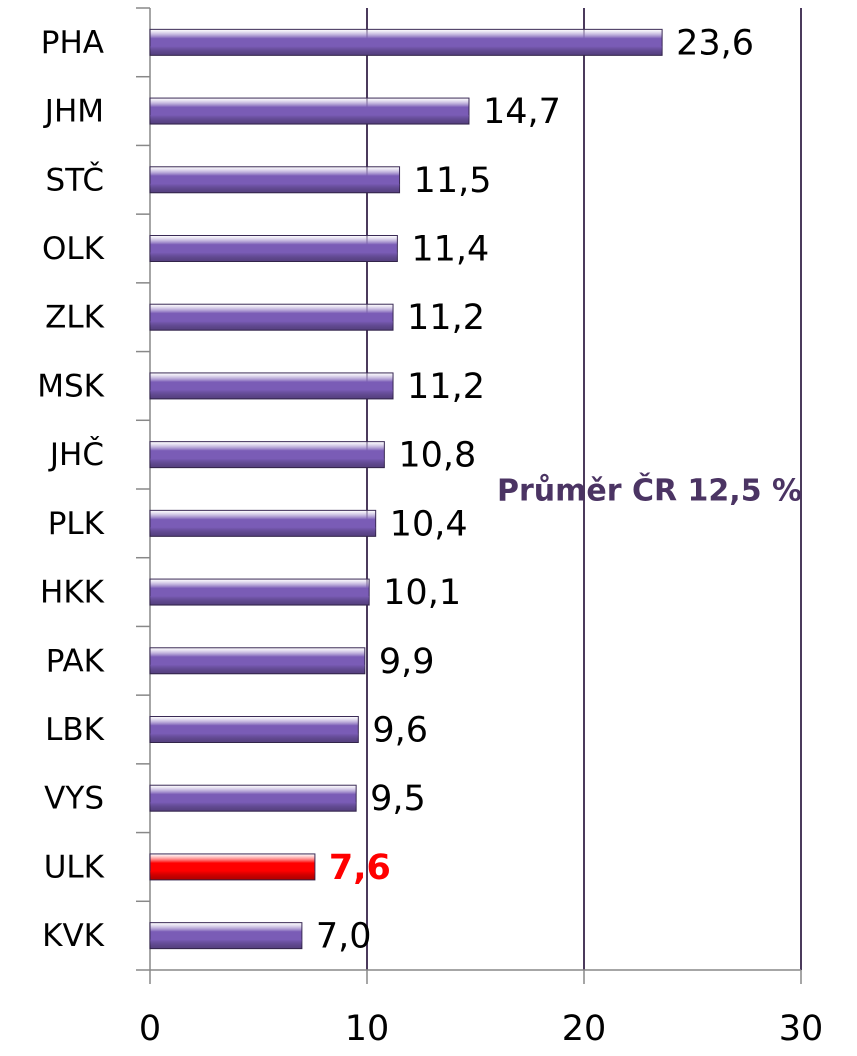 The image size is (857, 1056). I want to click on x-tick-label: 0, so click(150, 1029).